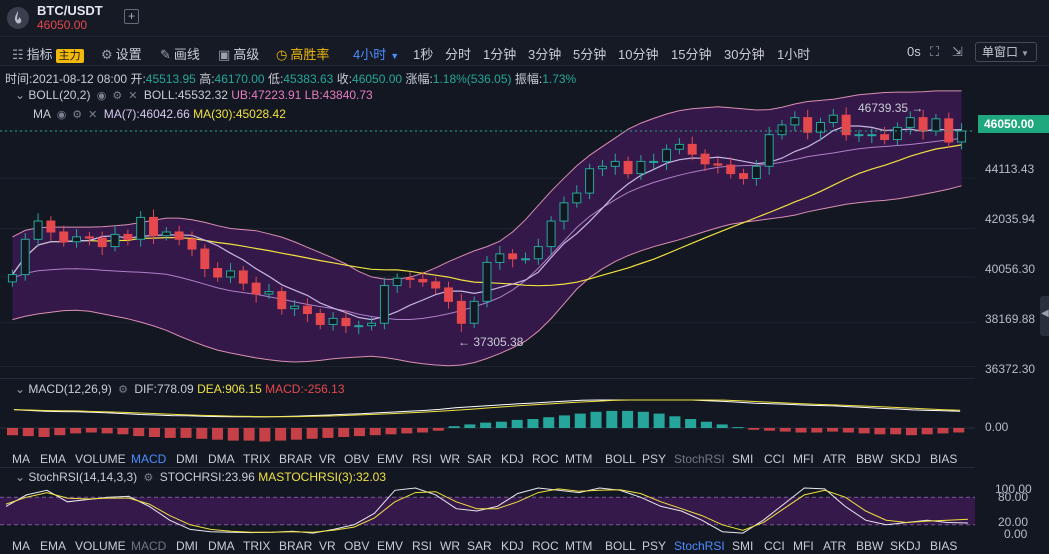 The image size is (1049, 554). I want to click on low-mark-value: 37305.38, so click(498, 342).